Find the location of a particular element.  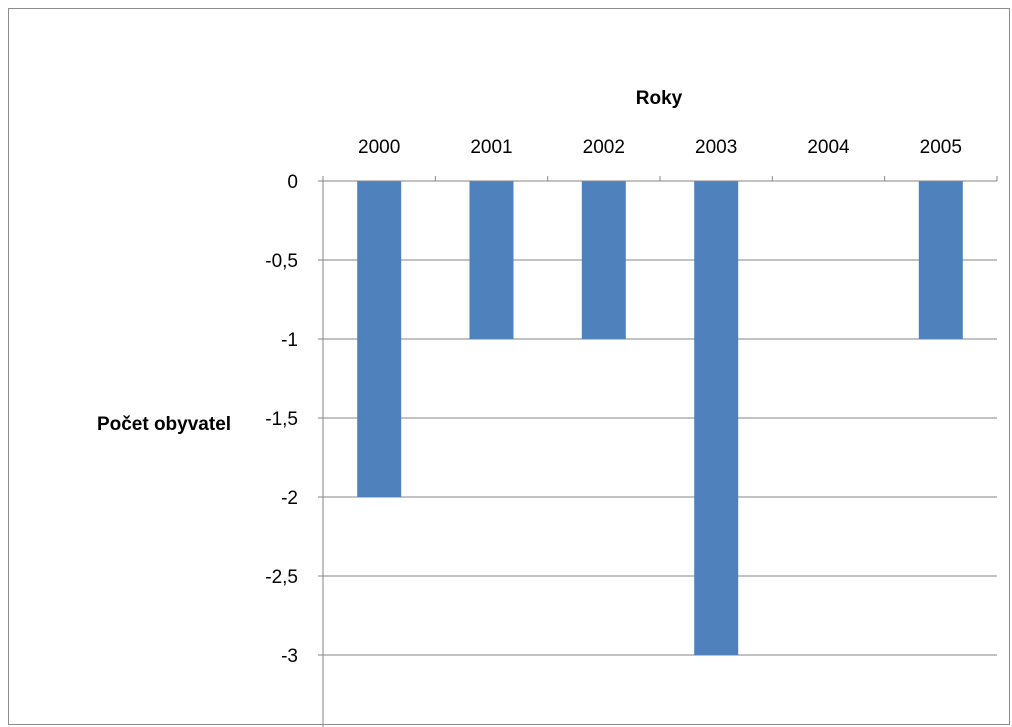

bar-2003 is located at coordinates (716, 418).